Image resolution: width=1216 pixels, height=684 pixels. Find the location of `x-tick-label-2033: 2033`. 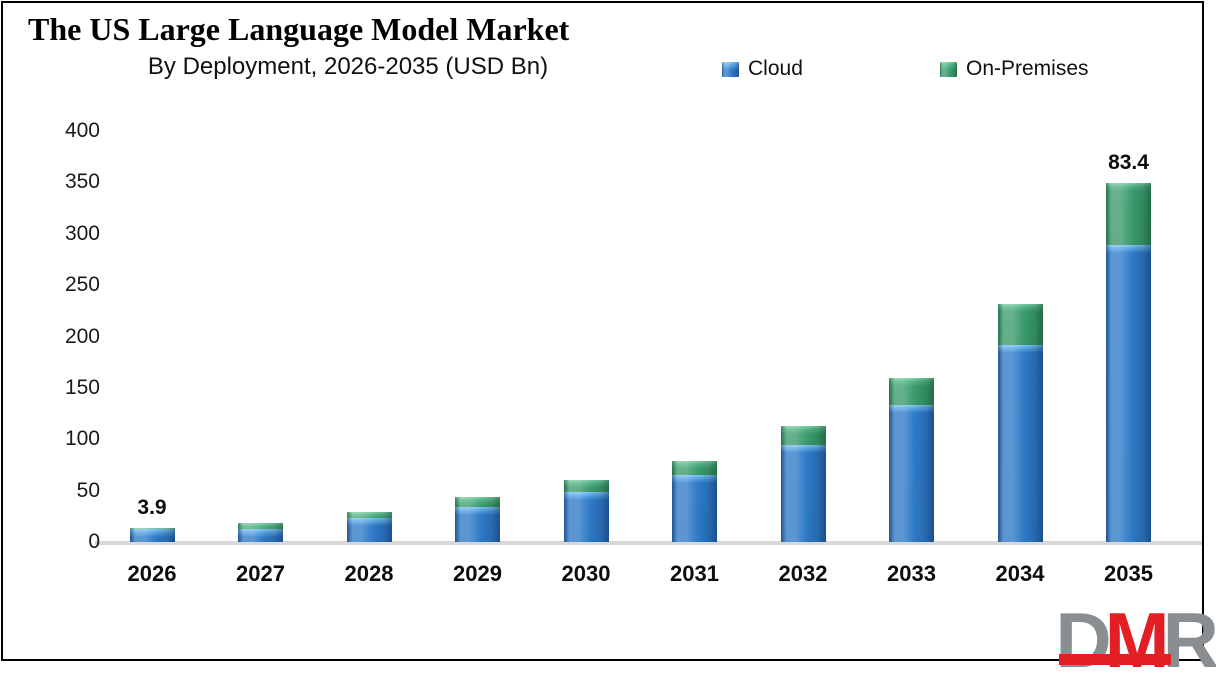

x-tick-label-2033: 2033 is located at coordinates (911, 573).